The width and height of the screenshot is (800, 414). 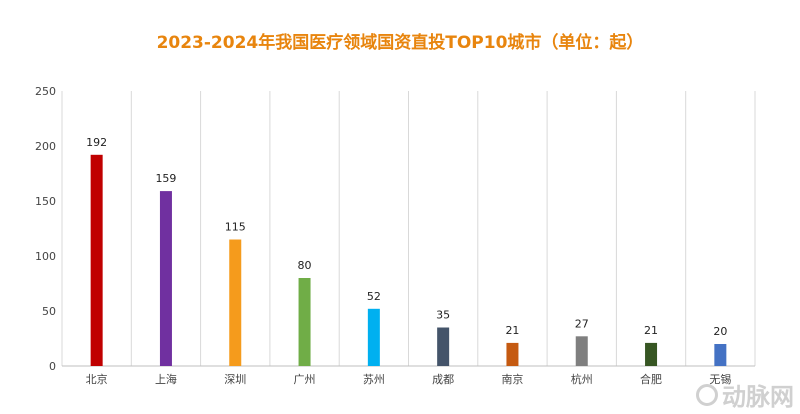 What do you see at coordinates (45, 146) in the screenshot?
I see `y-tick-label: 200` at bounding box center [45, 146].